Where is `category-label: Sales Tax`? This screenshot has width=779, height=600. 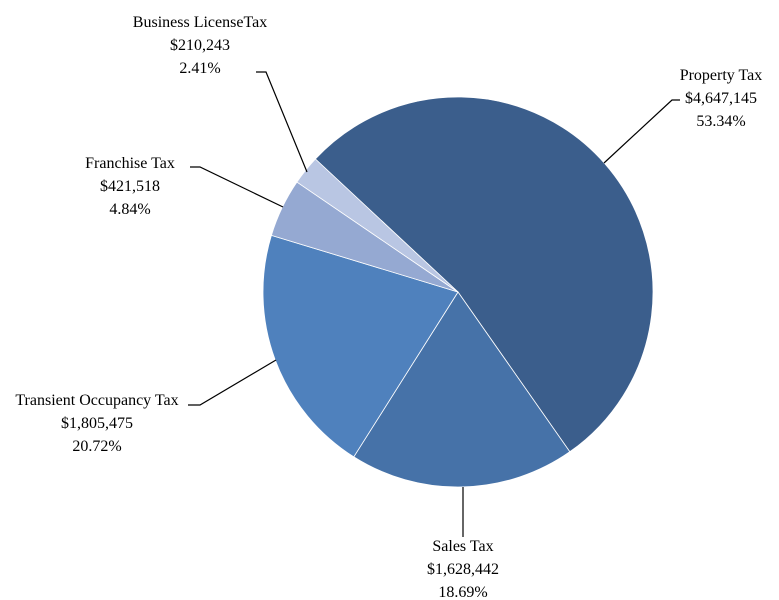 category-label: Sales Tax is located at coordinates (463, 546).